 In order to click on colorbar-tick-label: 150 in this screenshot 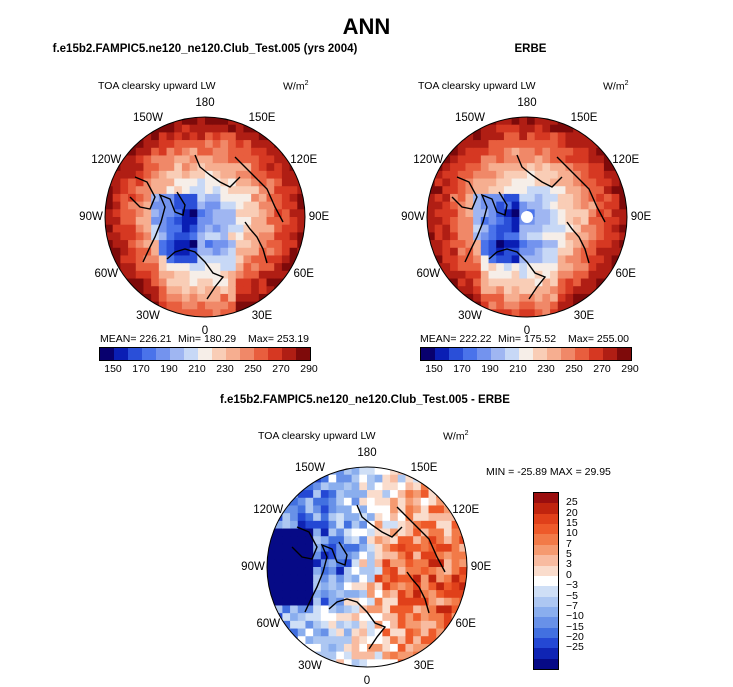, I will do `click(113, 369)`.